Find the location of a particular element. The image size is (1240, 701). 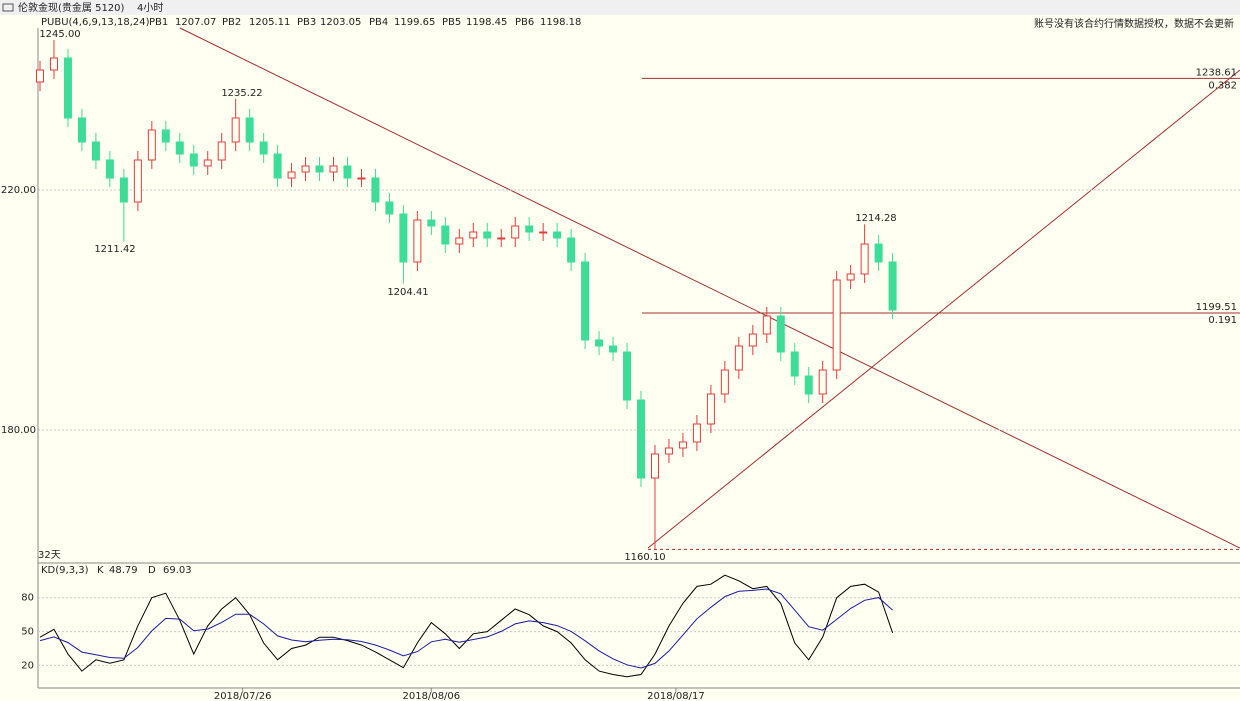

legend-value: 48.79 is located at coordinates (123, 570).